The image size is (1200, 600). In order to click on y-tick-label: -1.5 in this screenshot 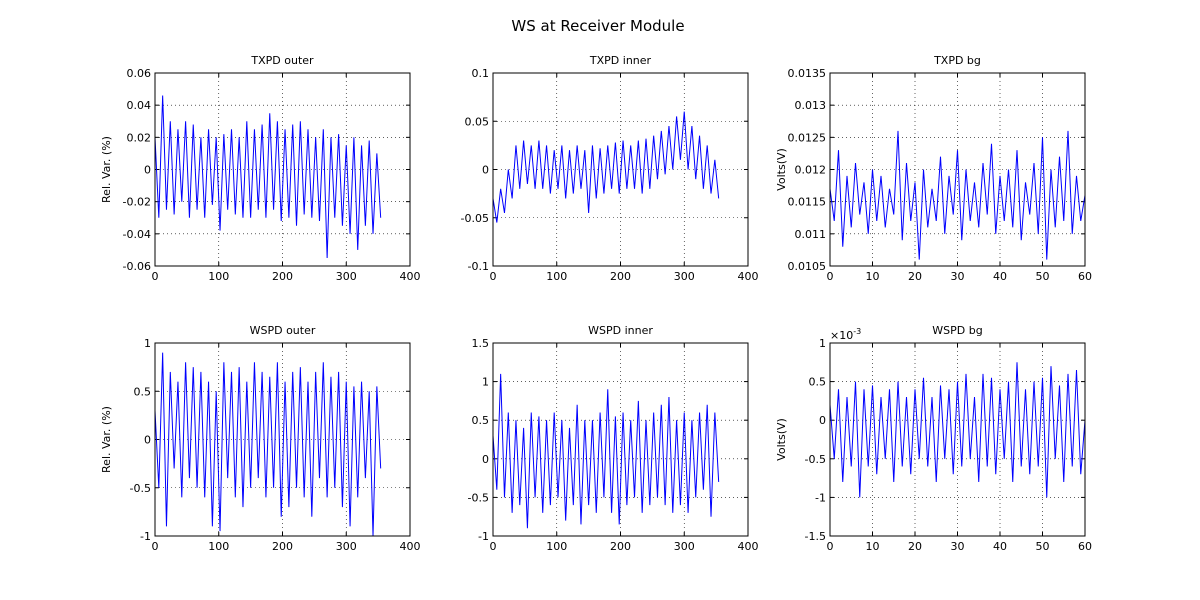, I will do `click(815, 536)`.